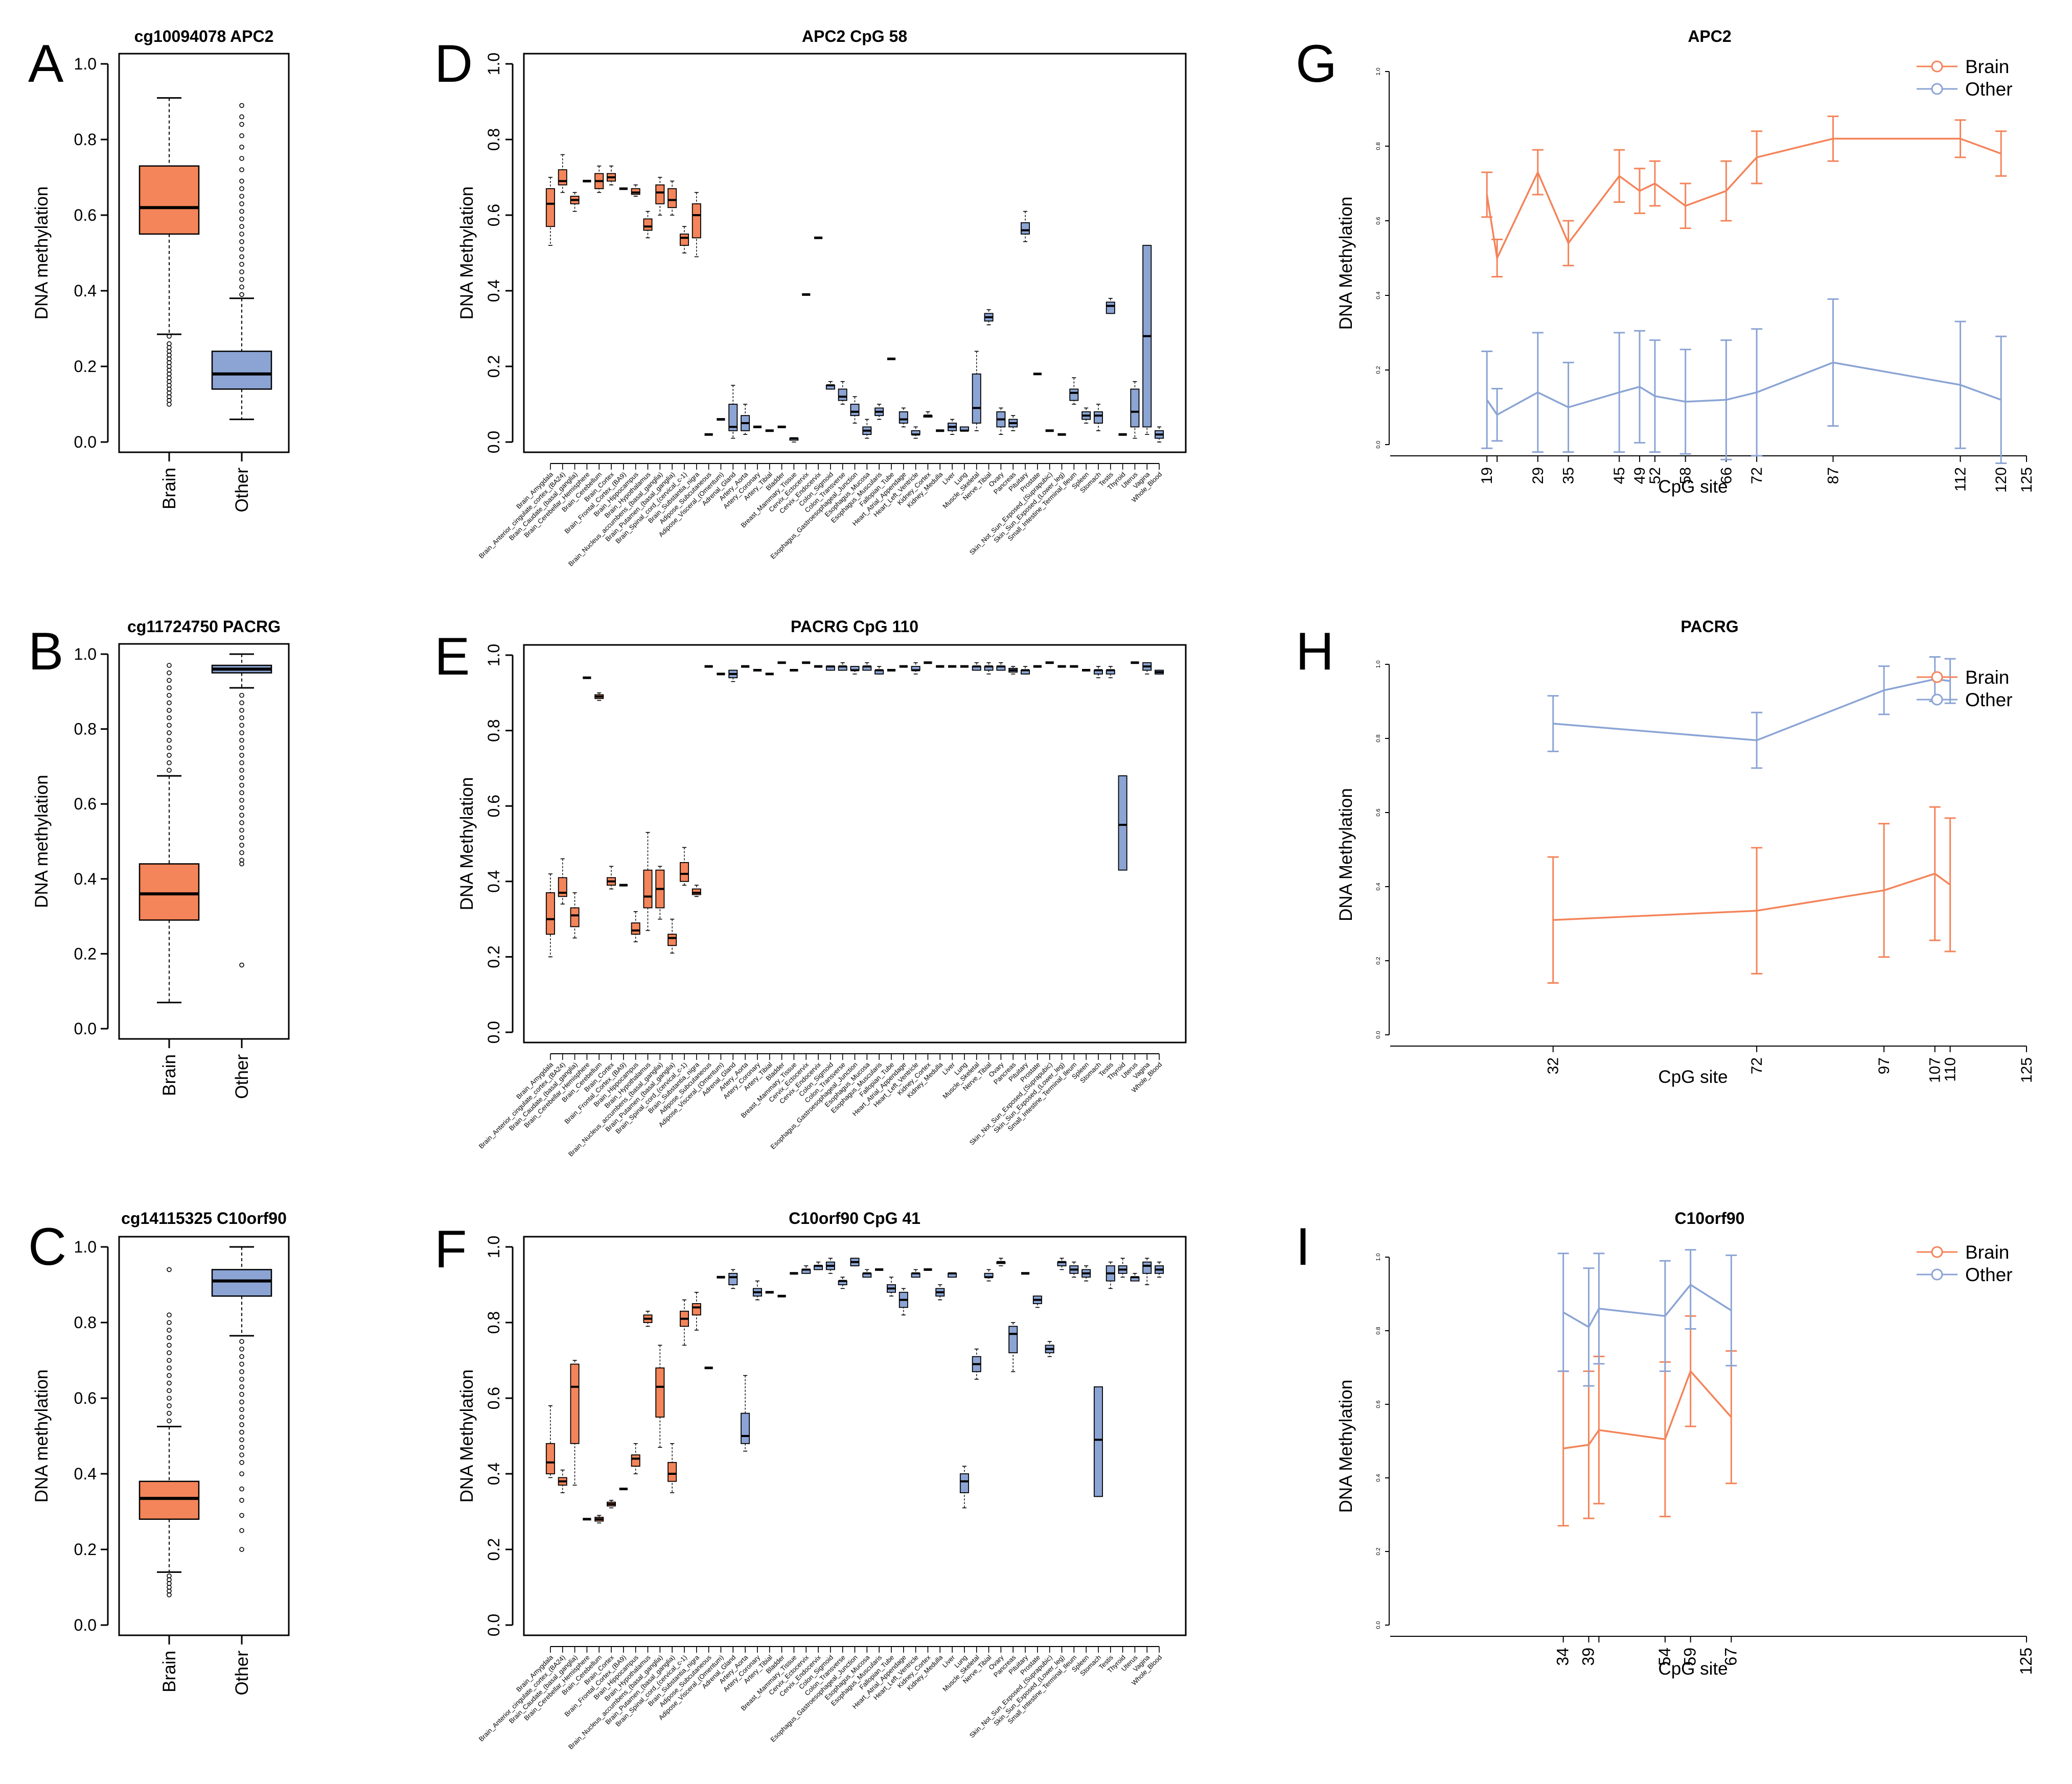 The width and height of the screenshot is (2072, 1784). What do you see at coordinates (47, 1247) in the screenshot?
I see `panel-letter: C` at bounding box center [47, 1247].